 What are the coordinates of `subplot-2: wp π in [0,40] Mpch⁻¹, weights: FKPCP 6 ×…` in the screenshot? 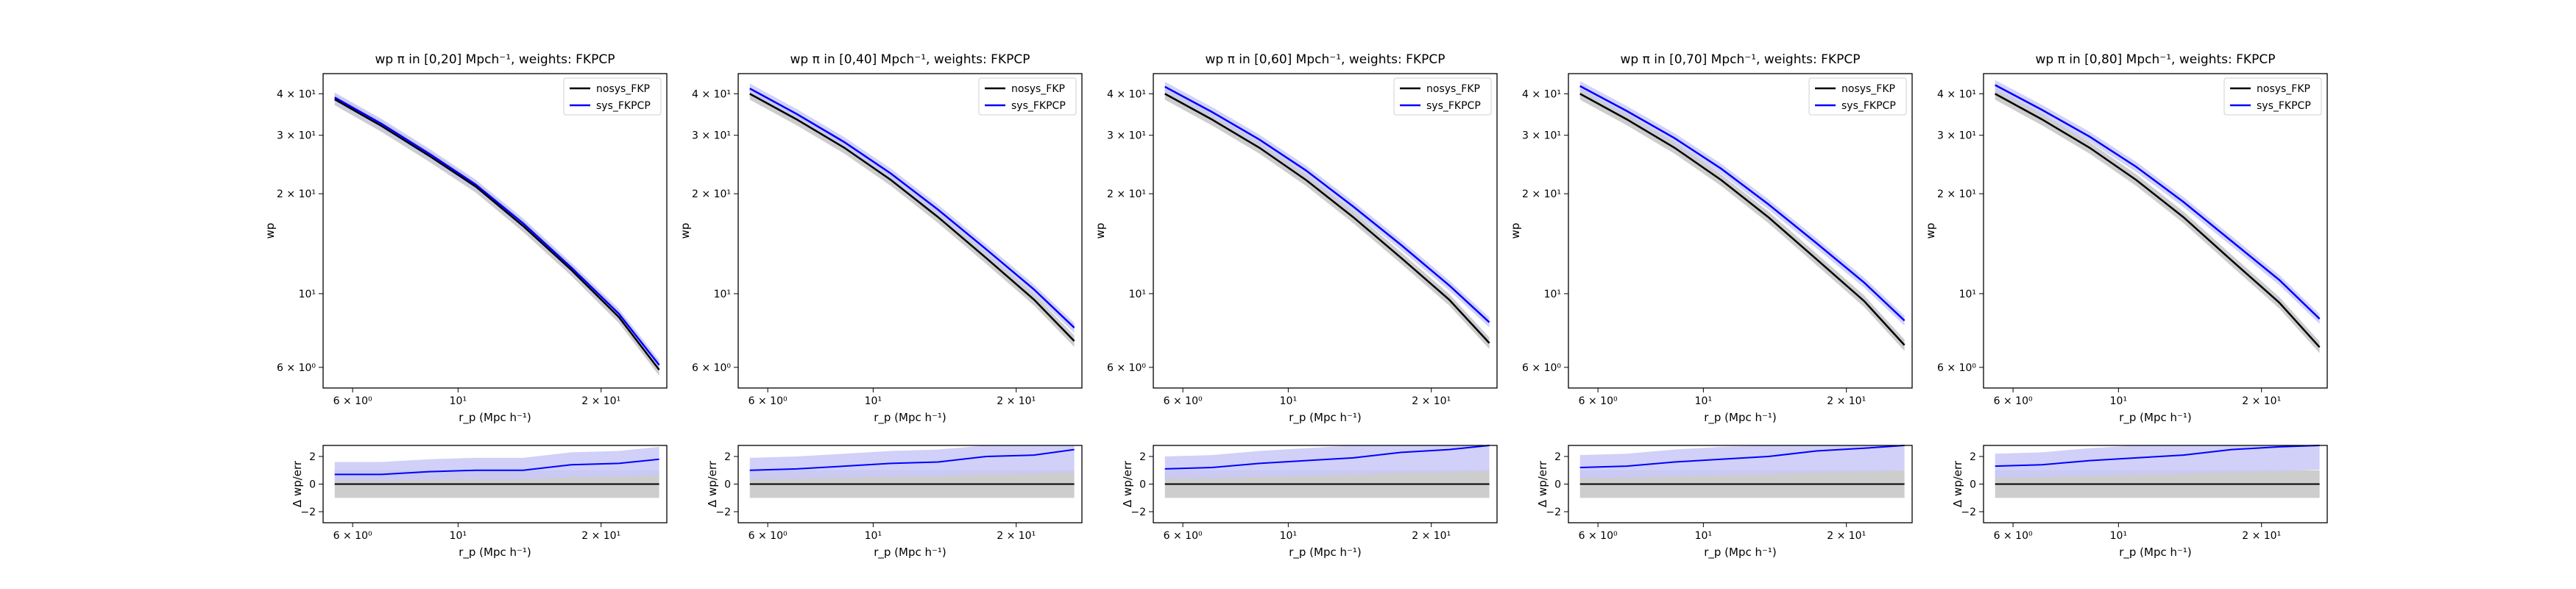 It's located at (881, 306).